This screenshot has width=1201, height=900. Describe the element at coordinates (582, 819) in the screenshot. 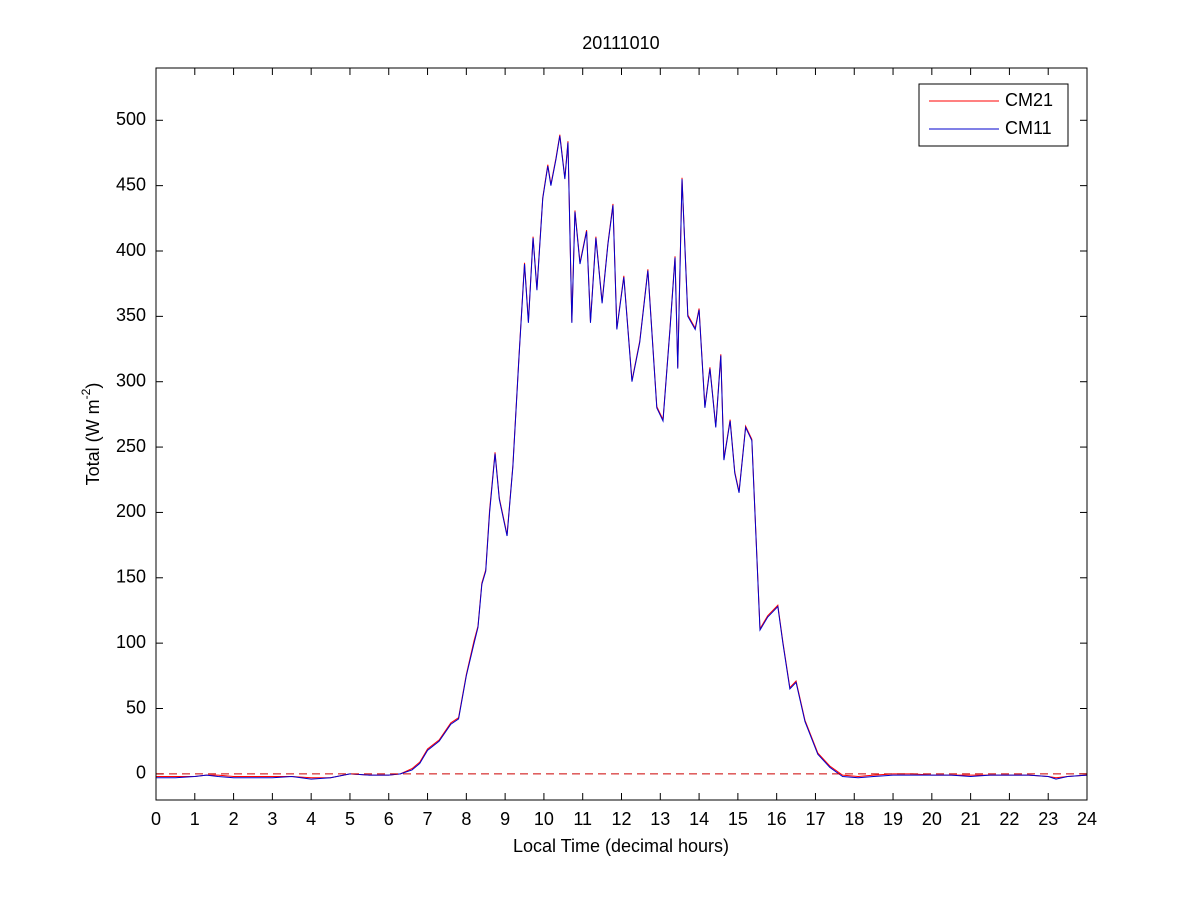

I see `x-tick-label: 11` at that location.